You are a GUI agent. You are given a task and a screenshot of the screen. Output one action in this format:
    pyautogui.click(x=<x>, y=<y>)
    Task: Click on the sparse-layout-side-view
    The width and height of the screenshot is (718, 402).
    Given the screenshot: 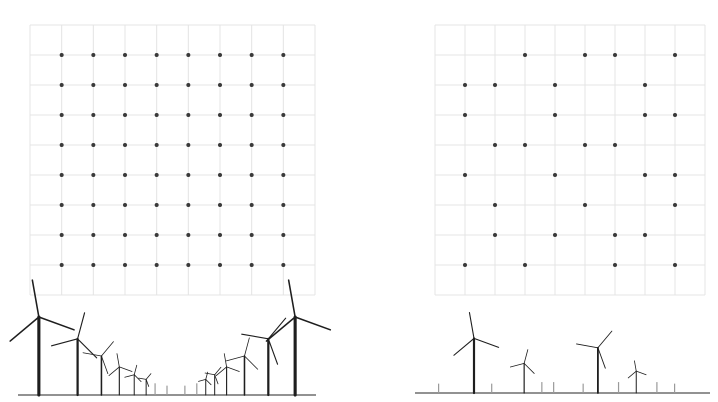 What is the action you would take?
    pyautogui.click(x=562, y=353)
    